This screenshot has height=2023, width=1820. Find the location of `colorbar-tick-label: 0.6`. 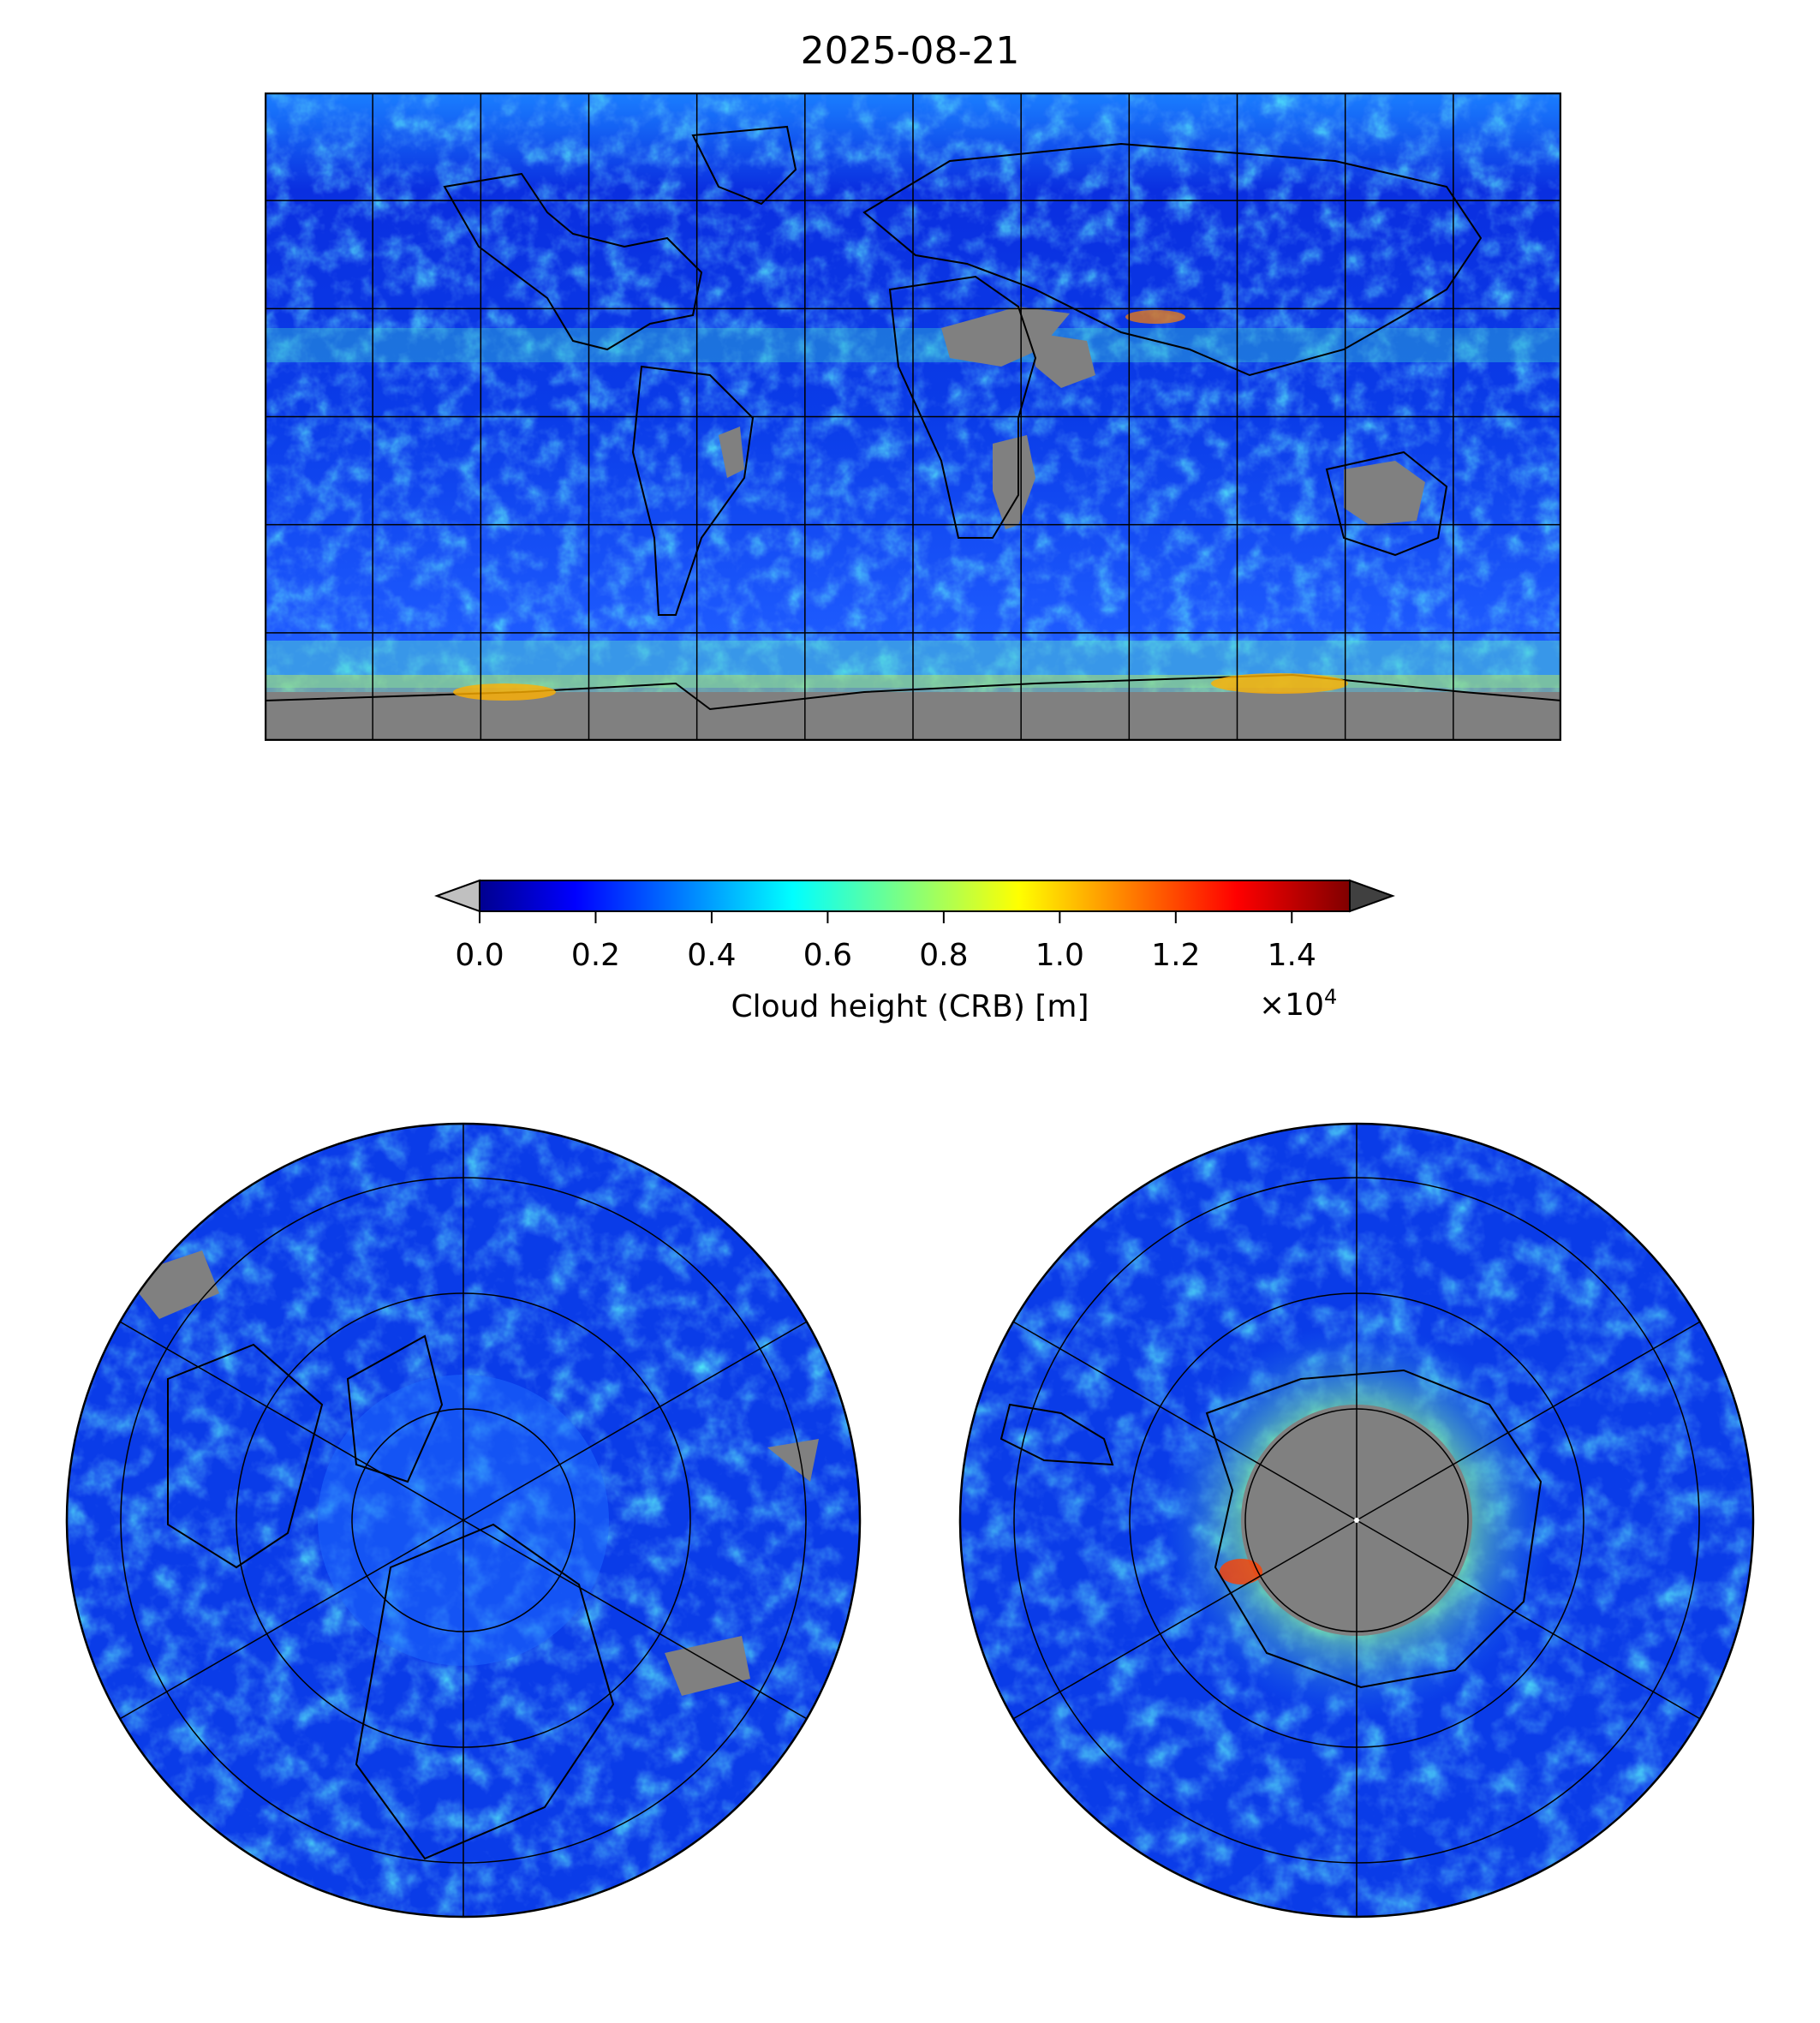

colorbar-tick-label: 0.6 is located at coordinates (828, 955).